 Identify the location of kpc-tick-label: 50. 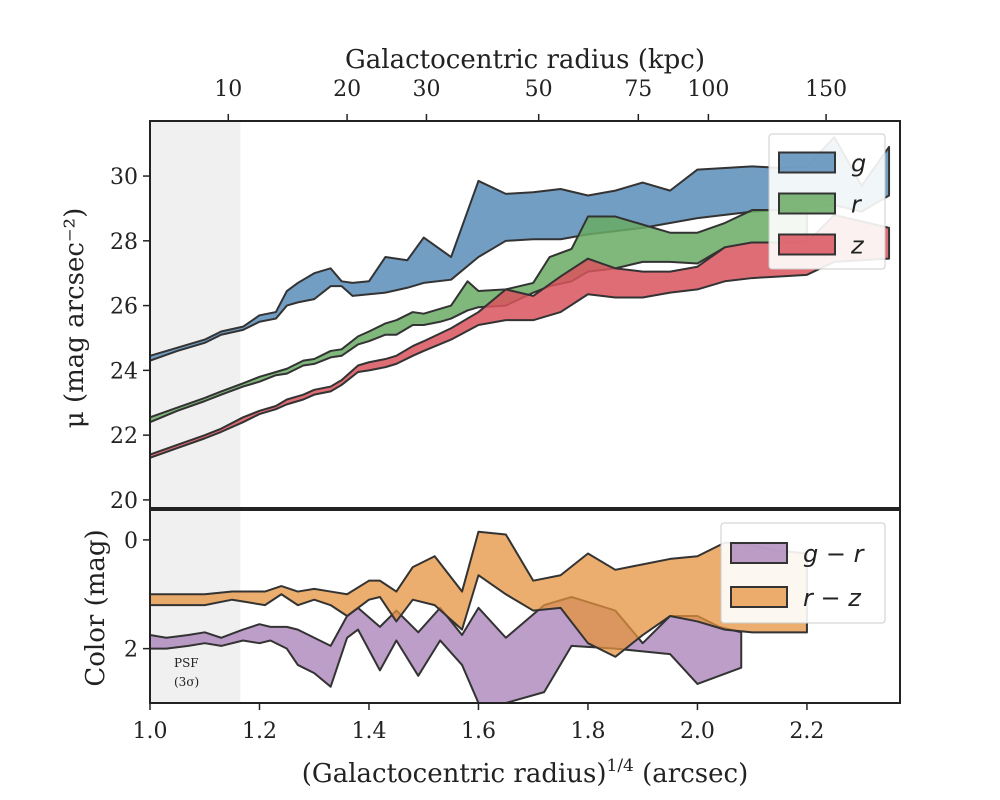
(539, 89).